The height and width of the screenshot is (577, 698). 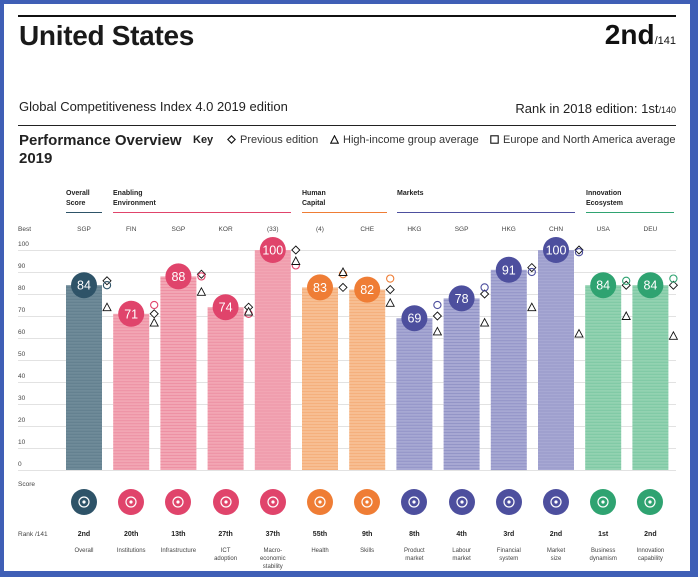 I want to click on best-economy-label: CHN, so click(x=556, y=229).